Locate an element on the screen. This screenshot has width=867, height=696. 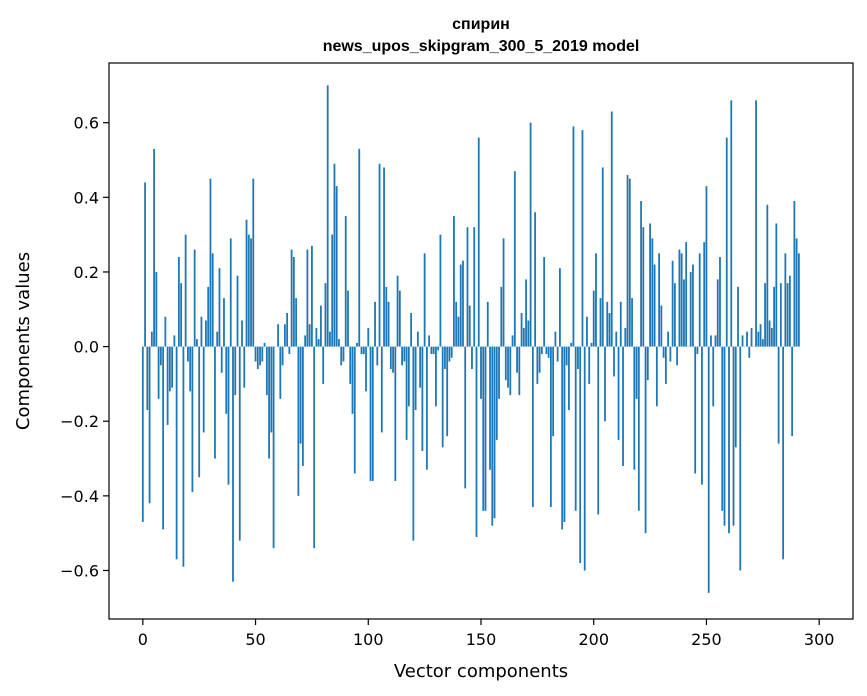
y-axis-ticks: −0.6 −0.4 −0.2 0.0 0.2 0.4 0.6 is located at coordinates (84, 347).